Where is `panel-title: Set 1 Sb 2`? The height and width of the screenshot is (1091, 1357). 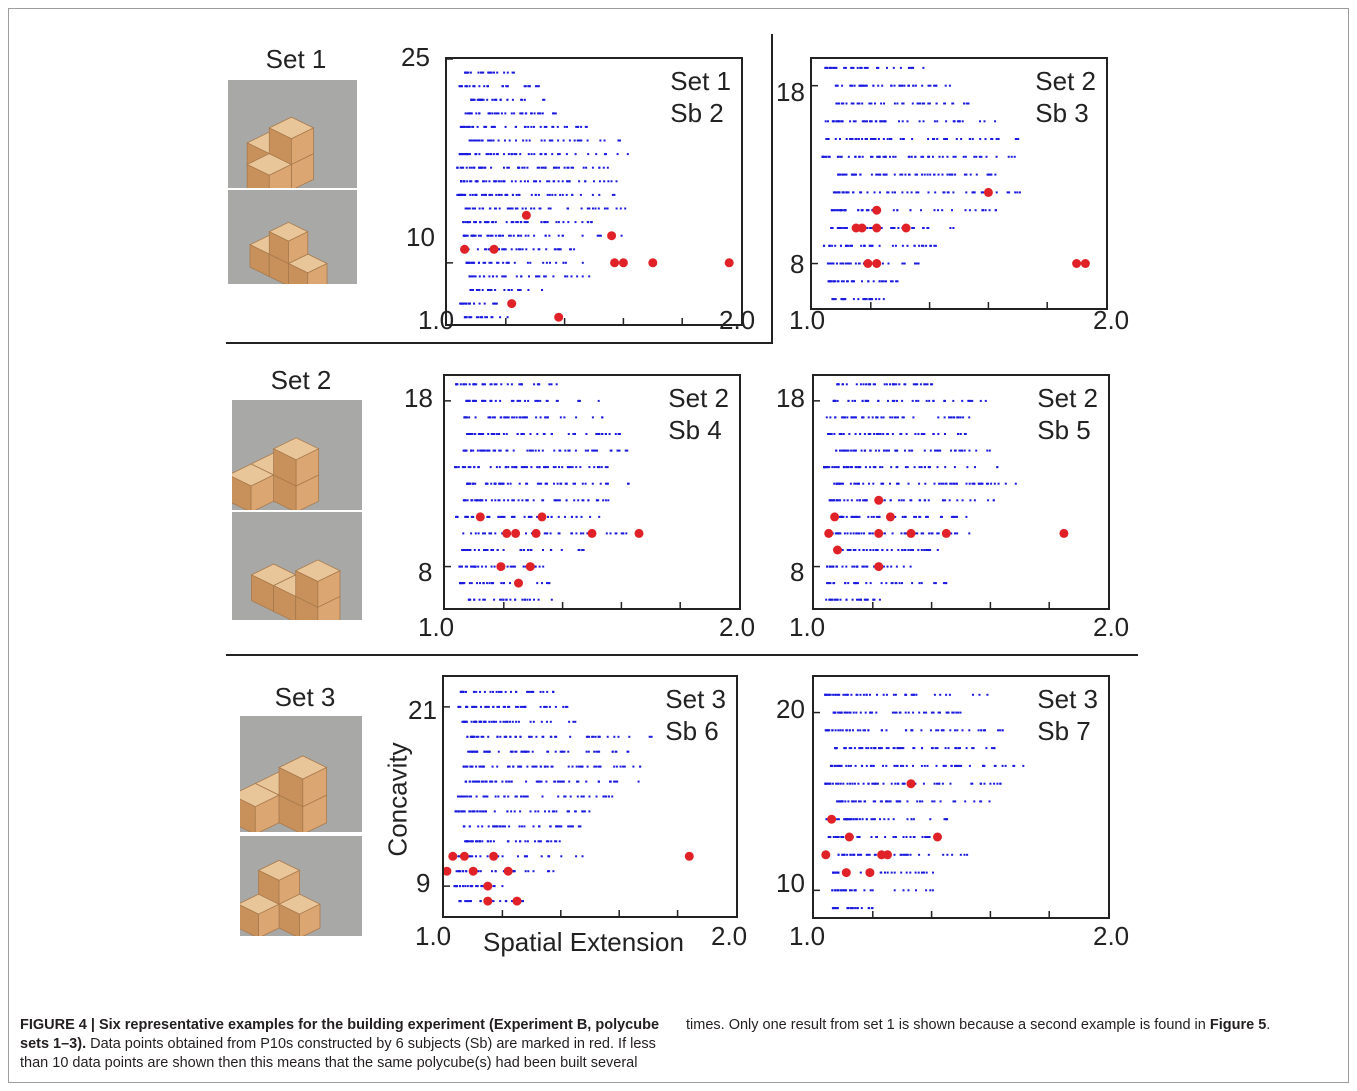
panel-title: Set 1 Sb 2 is located at coordinates (700, 97).